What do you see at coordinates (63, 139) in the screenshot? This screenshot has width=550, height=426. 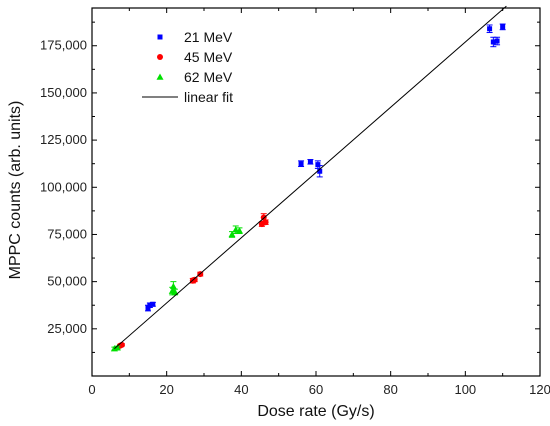 I see `y-tick-label: 125,000` at bounding box center [63, 139].